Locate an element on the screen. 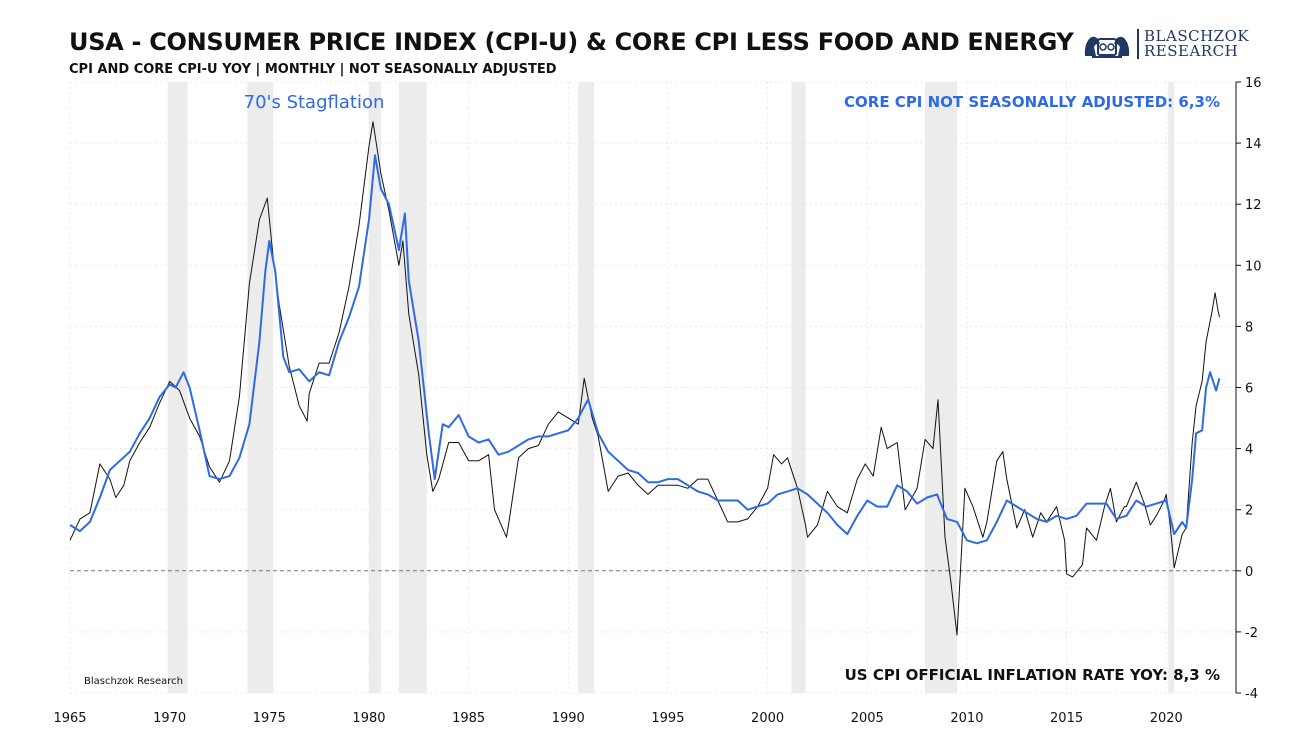  logo-line-2: RESEARCH is located at coordinates (1191, 51).